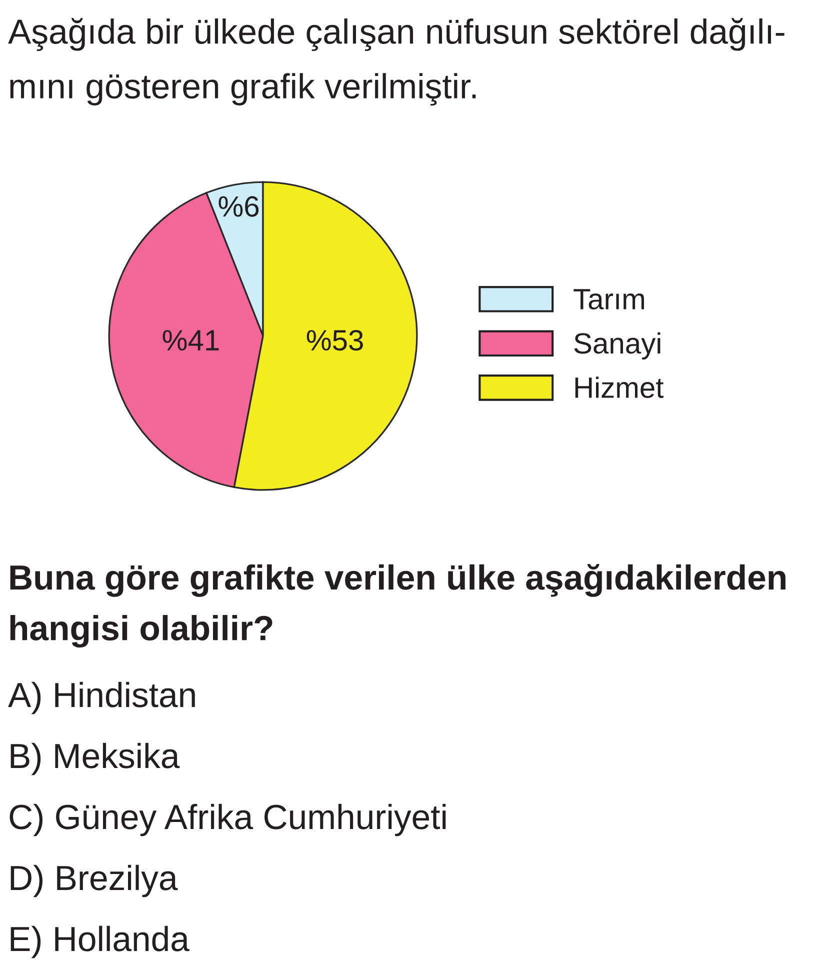 The image size is (831, 966). I want to click on text: B) Meksika, so click(95, 759).